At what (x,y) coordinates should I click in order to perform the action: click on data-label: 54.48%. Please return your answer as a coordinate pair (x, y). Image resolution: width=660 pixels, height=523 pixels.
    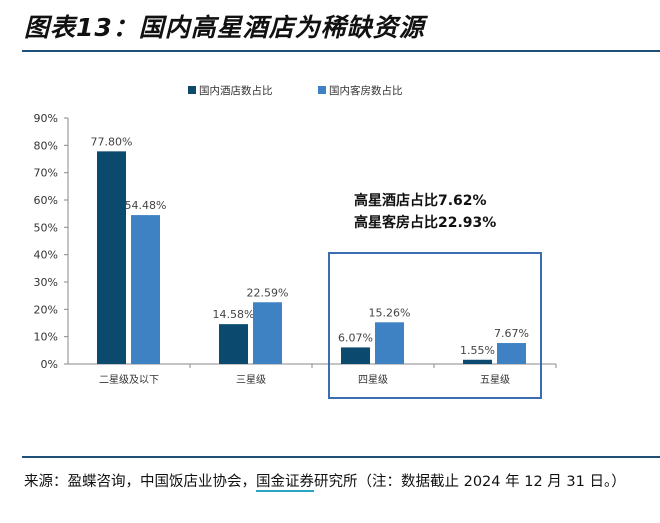
    Looking at the image, I should click on (146, 205).